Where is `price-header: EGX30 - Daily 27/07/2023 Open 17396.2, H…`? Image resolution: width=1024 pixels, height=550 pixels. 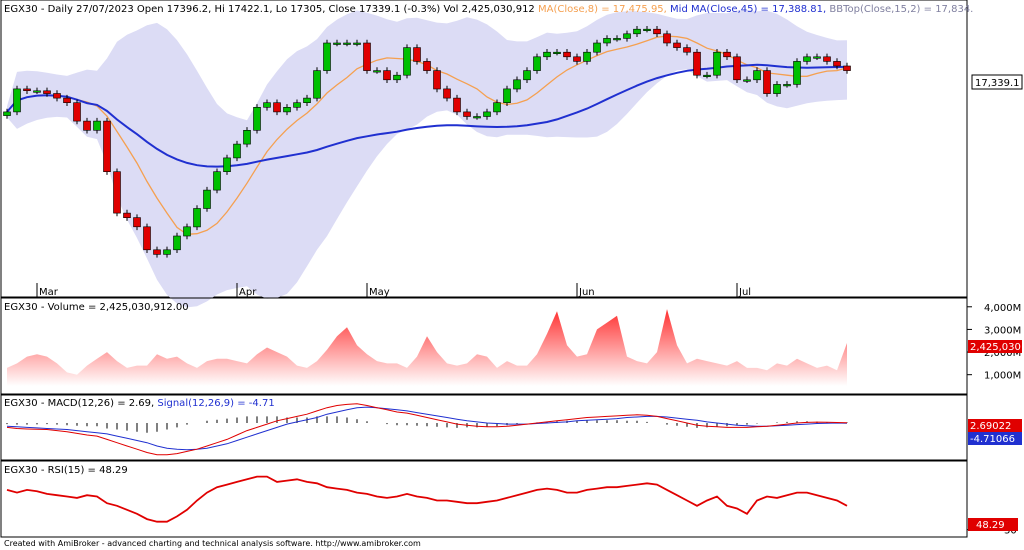
price-header: EGX30 - Daily 27/07/2023 Open 17396.2, H… is located at coordinates (488, 9).